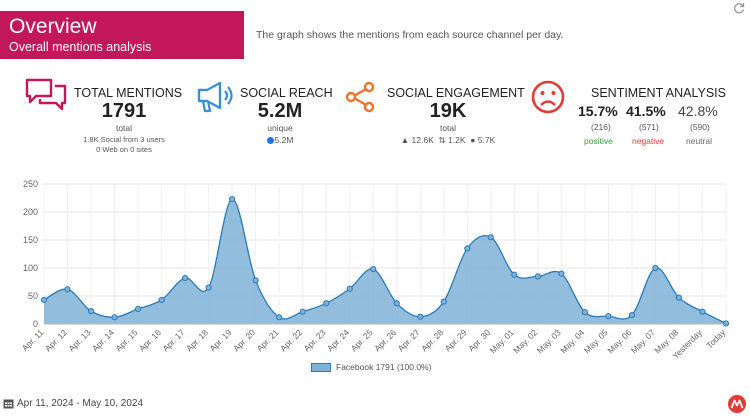 This screenshot has height=419, width=750. I want to click on positive-pct: 15.7%, so click(598, 111).